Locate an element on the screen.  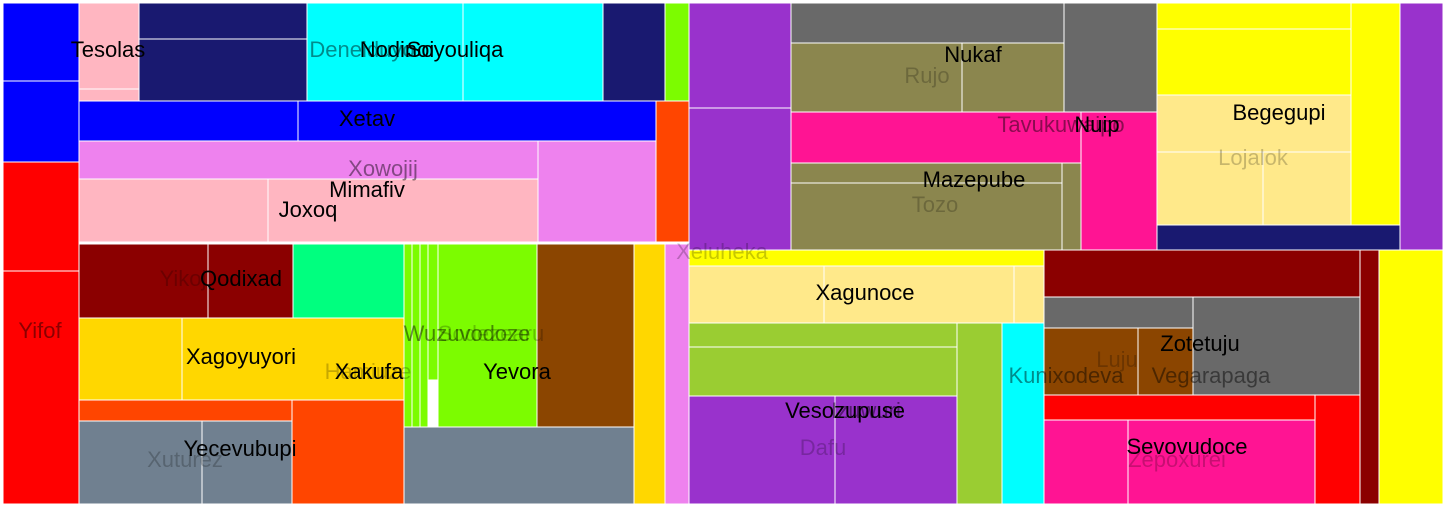
treemap-label: Vegarapaga is located at coordinates (1211, 375).